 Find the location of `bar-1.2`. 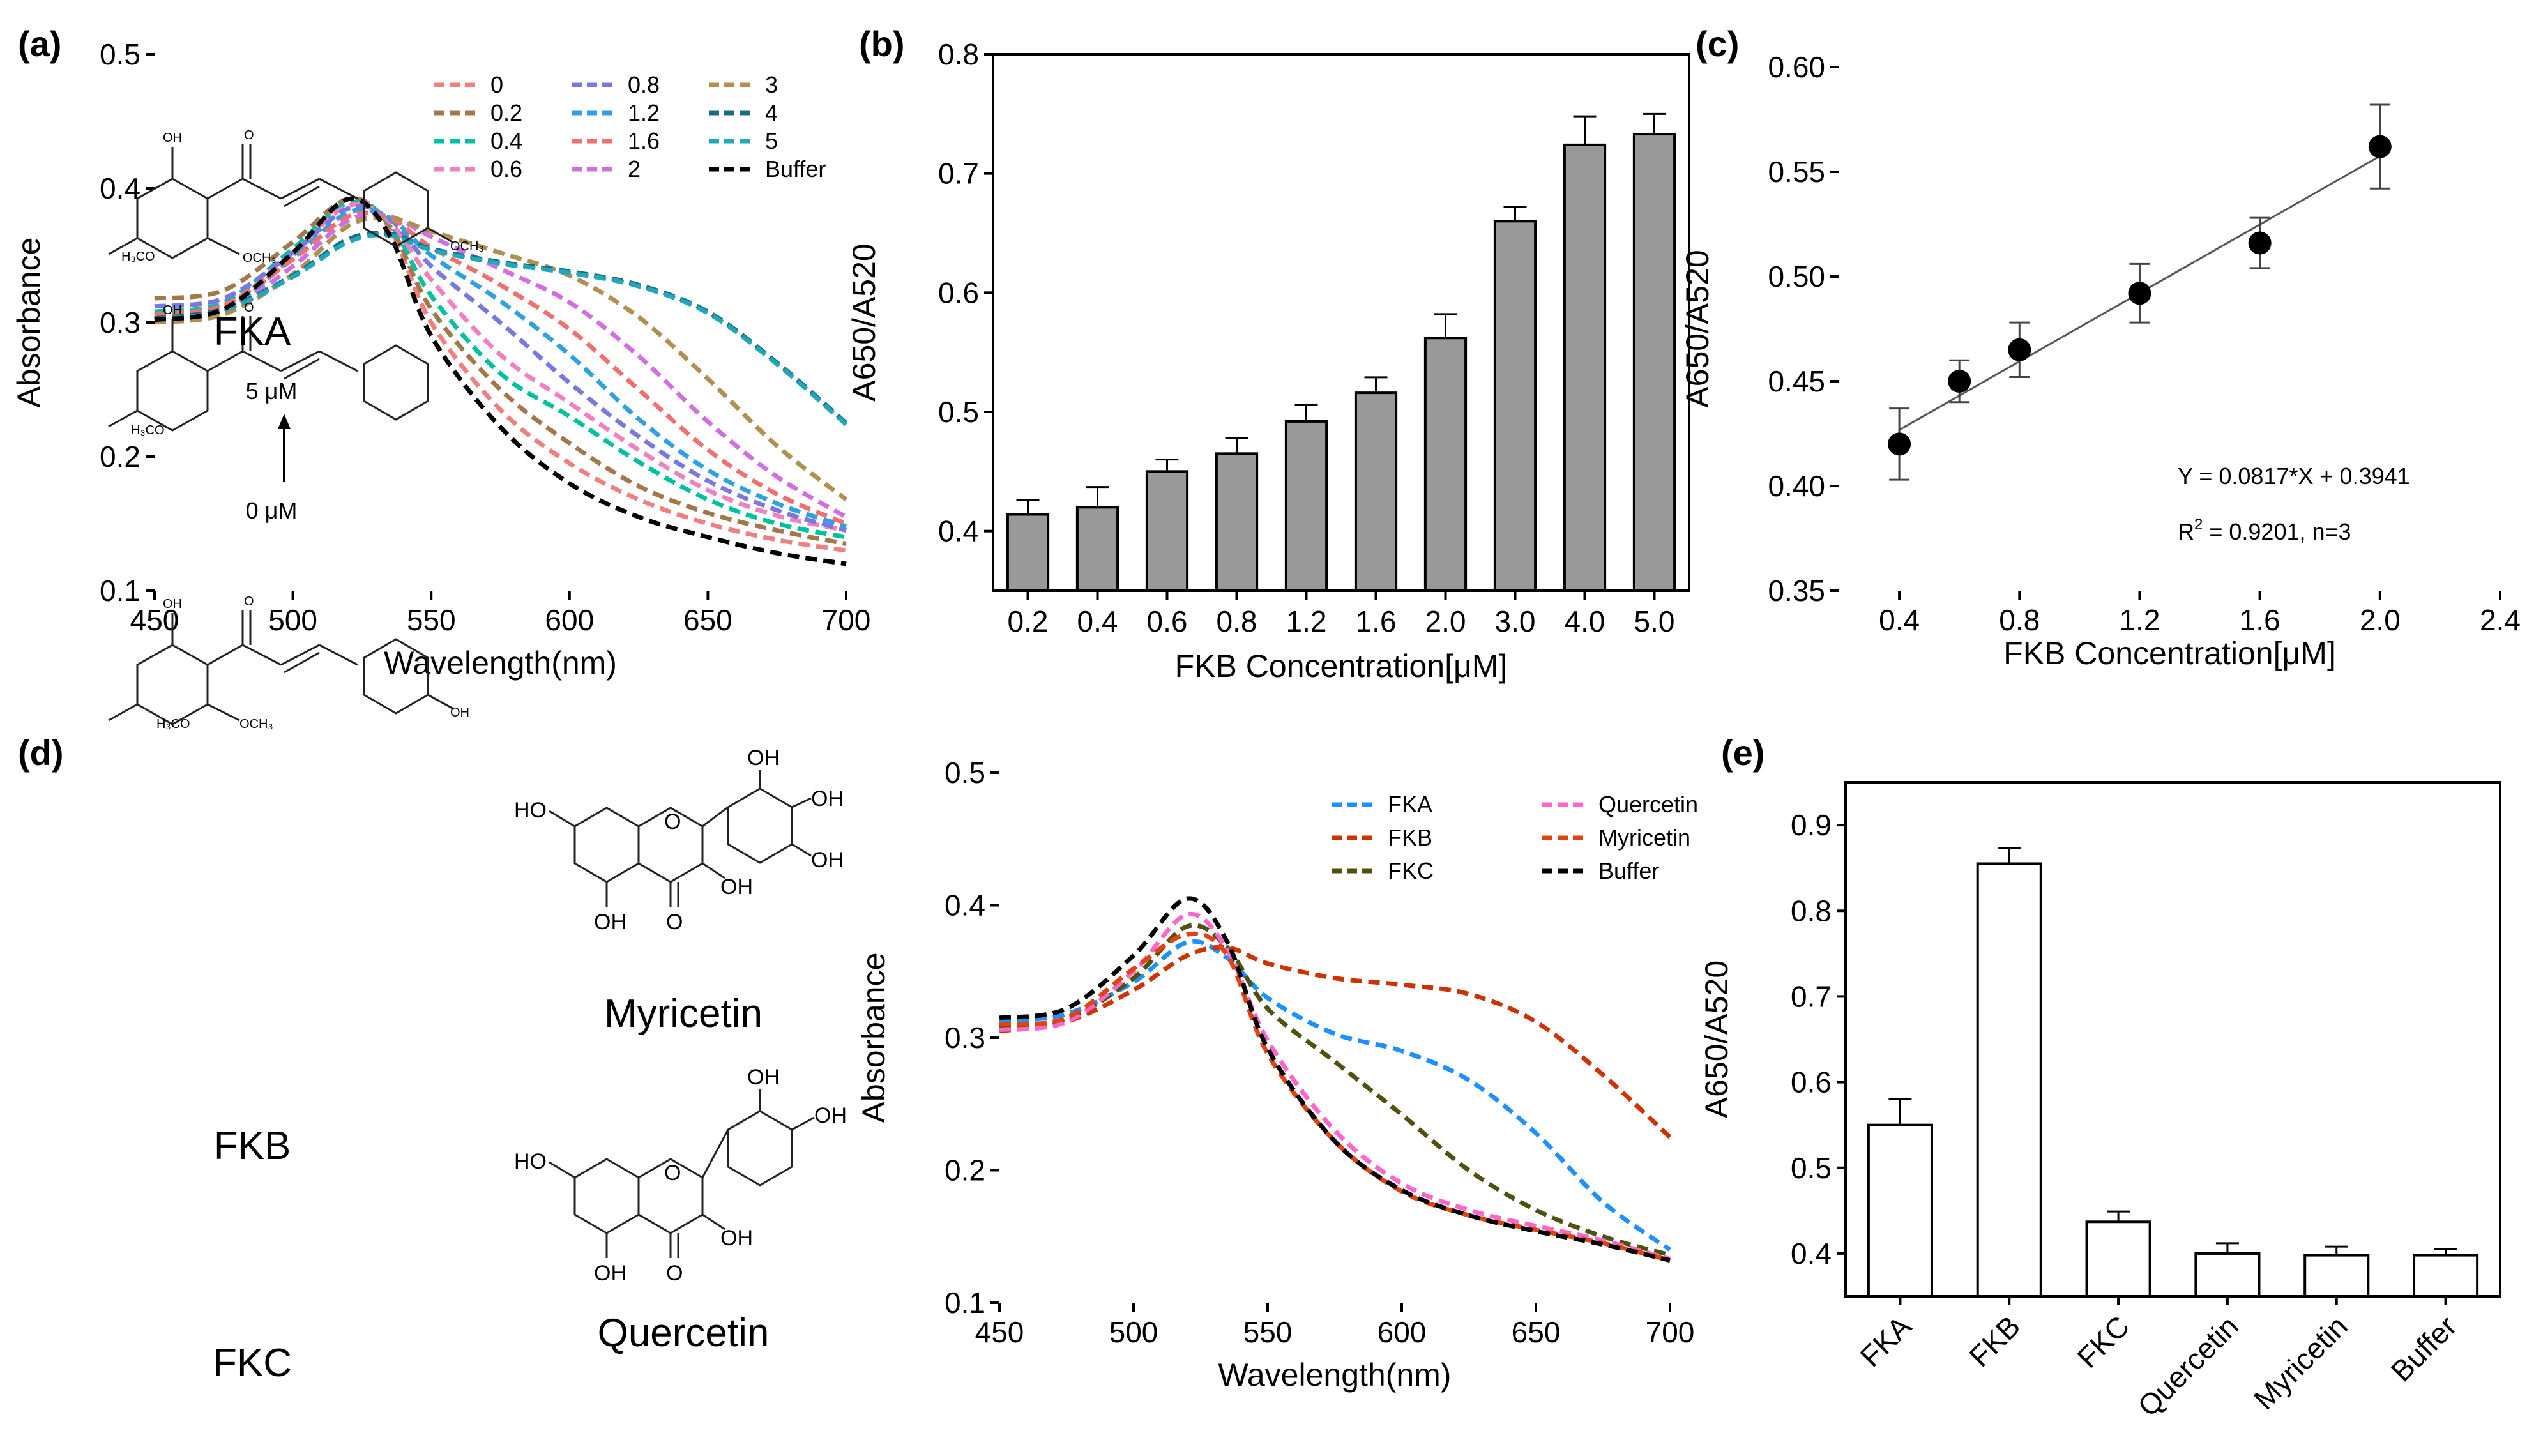

bar-1.2 is located at coordinates (1306, 506).